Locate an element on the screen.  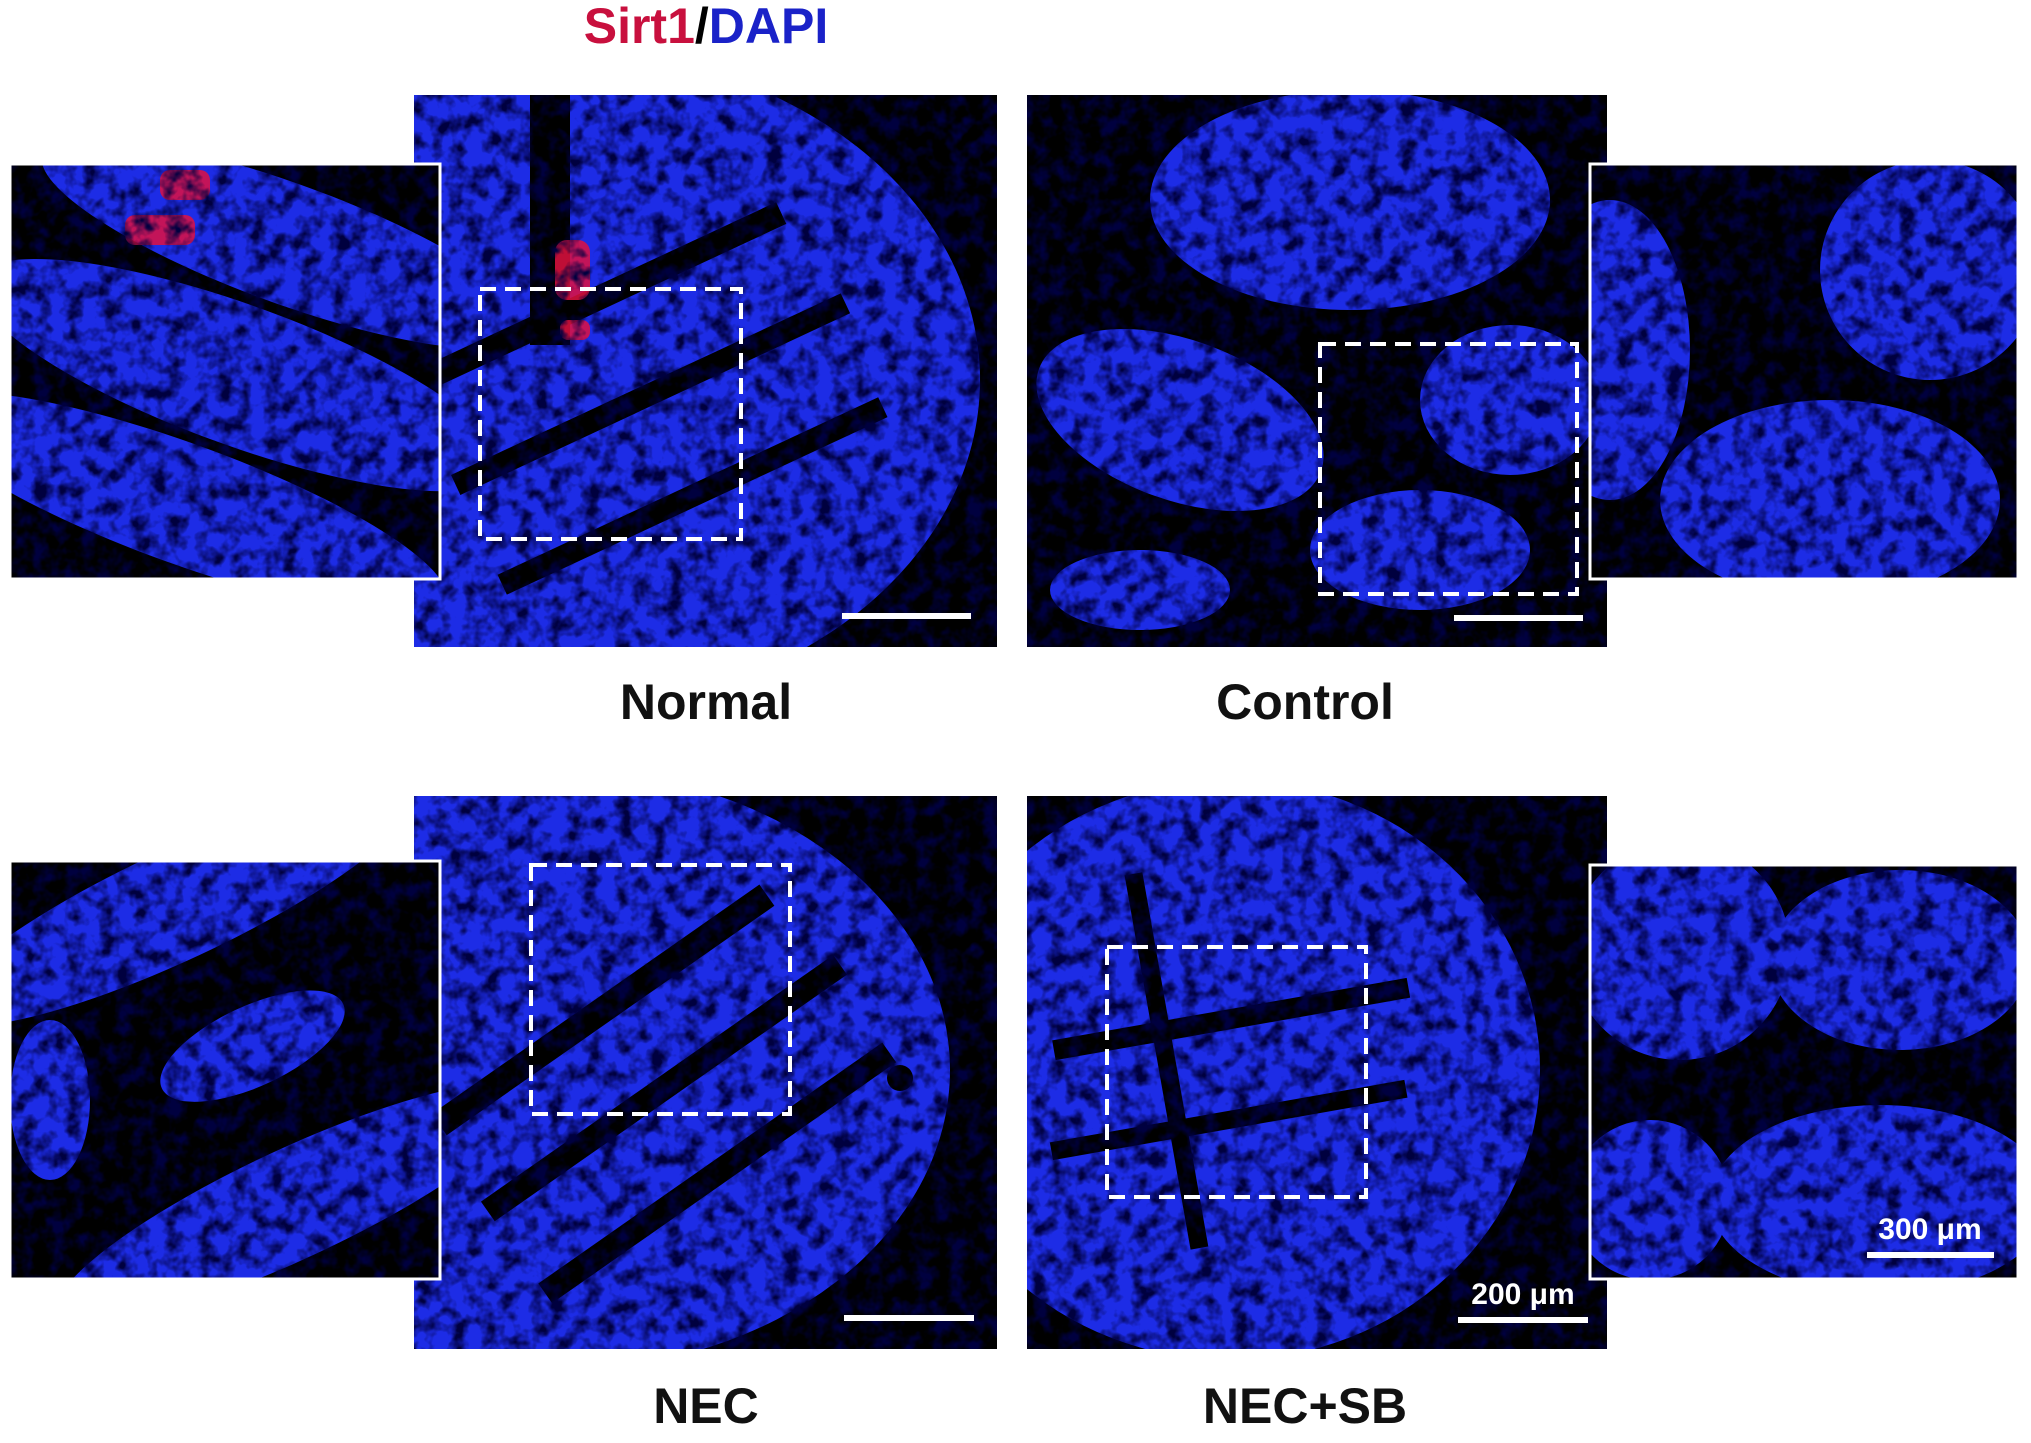
panel-label: Normal is located at coordinates (706, 702).